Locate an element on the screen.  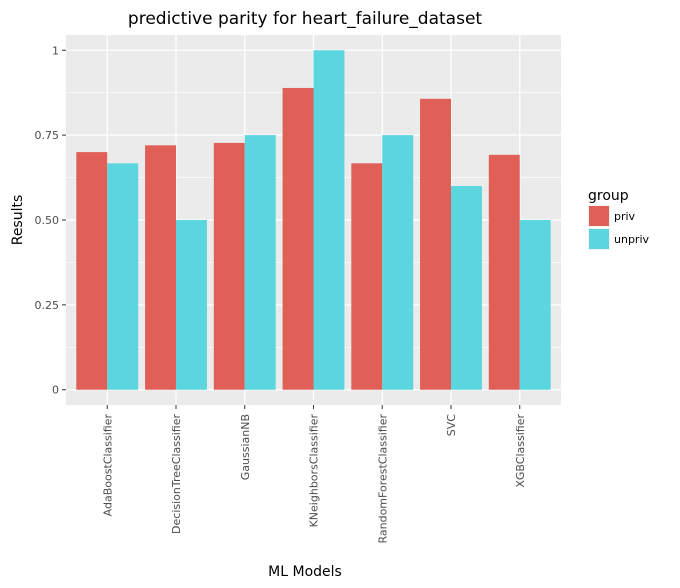
bar-unpriv-XGBClassifier is located at coordinates (535, 305).